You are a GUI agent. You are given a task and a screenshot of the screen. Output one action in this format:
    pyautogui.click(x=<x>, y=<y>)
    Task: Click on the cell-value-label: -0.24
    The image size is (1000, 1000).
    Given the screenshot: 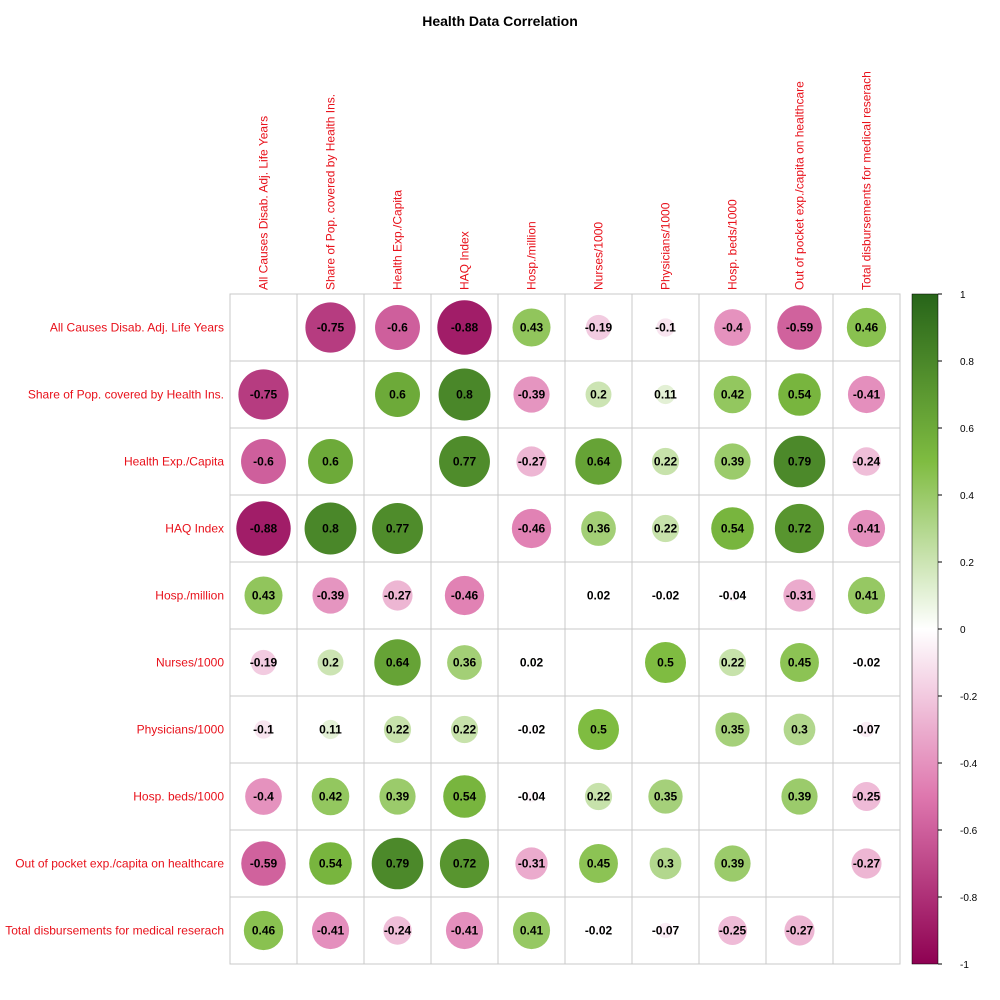 What is the action you would take?
    pyautogui.click(x=867, y=462)
    